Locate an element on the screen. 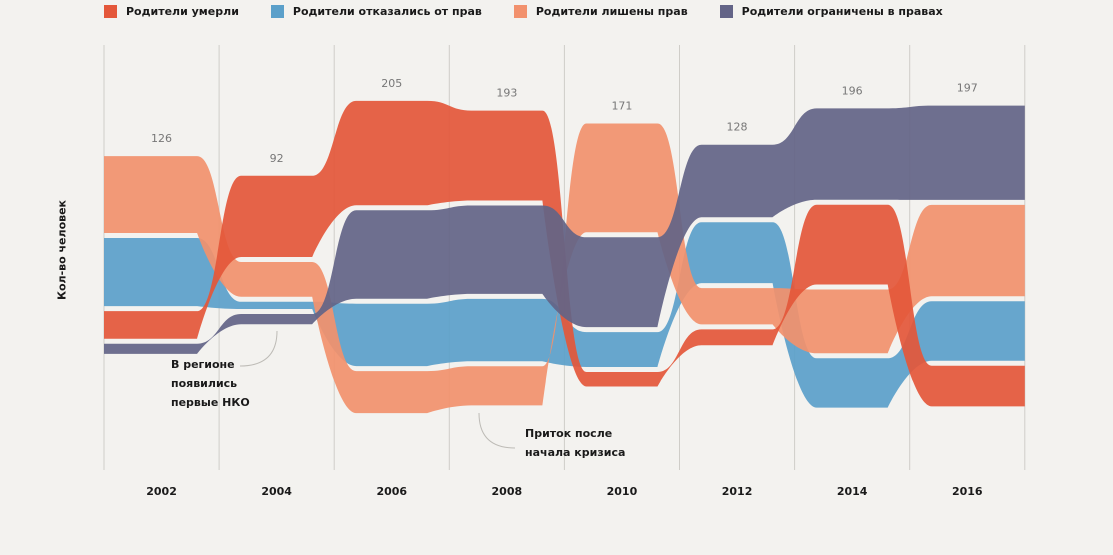 This screenshot has height=555, width=1113. x-tick-label: 2008 is located at coordinates (507, 491).